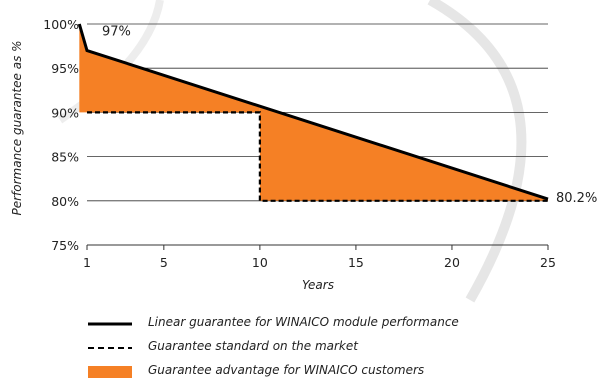 Image resolution: width=605 pixels, height=388 pixels. What do you see at coordinates (548, 262) in the screenshot?
I see `x-tick-label: 25` at bounding box center [548, 262].